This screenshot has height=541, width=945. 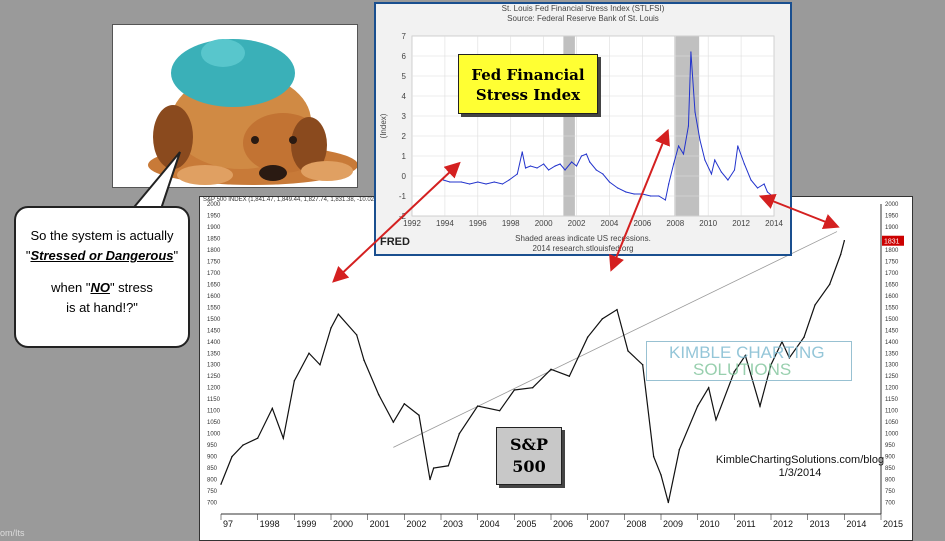 What do you see at coordinates (675, 223) in the screenshot?
I see `fred-x-tick-label: 2008` at bounding box center [675, 223].